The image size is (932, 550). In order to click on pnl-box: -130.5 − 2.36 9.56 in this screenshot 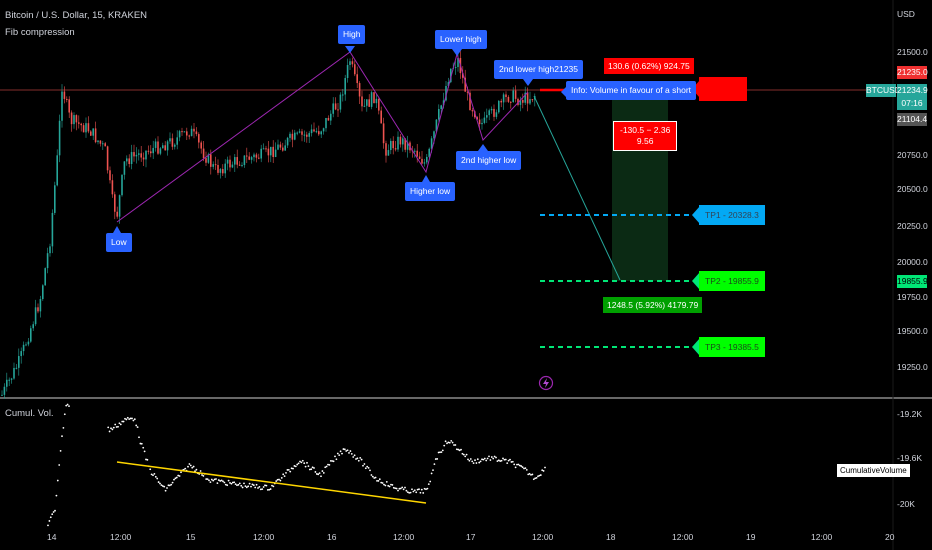, I will do `click(645, 136)`.